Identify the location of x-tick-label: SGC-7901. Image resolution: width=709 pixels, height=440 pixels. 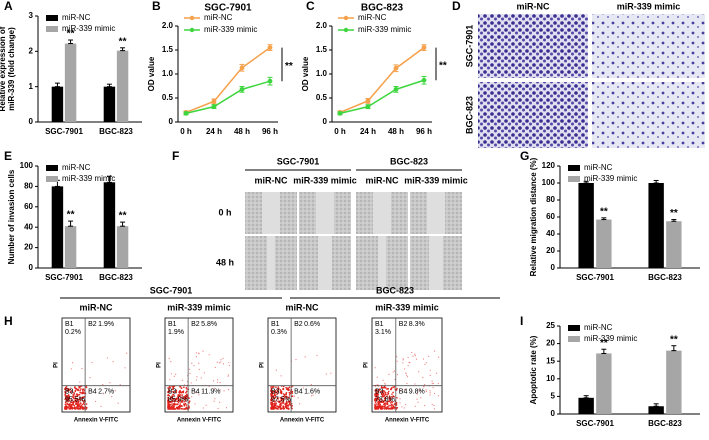
(595, 423).